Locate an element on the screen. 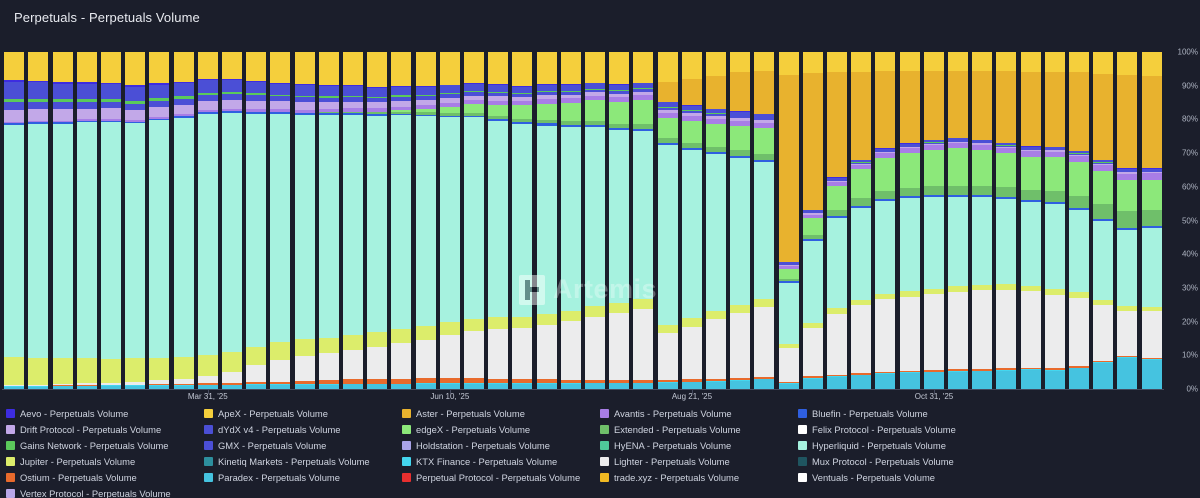  legend-item: dYdX v4 - Perpetuals Volume is located at coordinates (303, 429).